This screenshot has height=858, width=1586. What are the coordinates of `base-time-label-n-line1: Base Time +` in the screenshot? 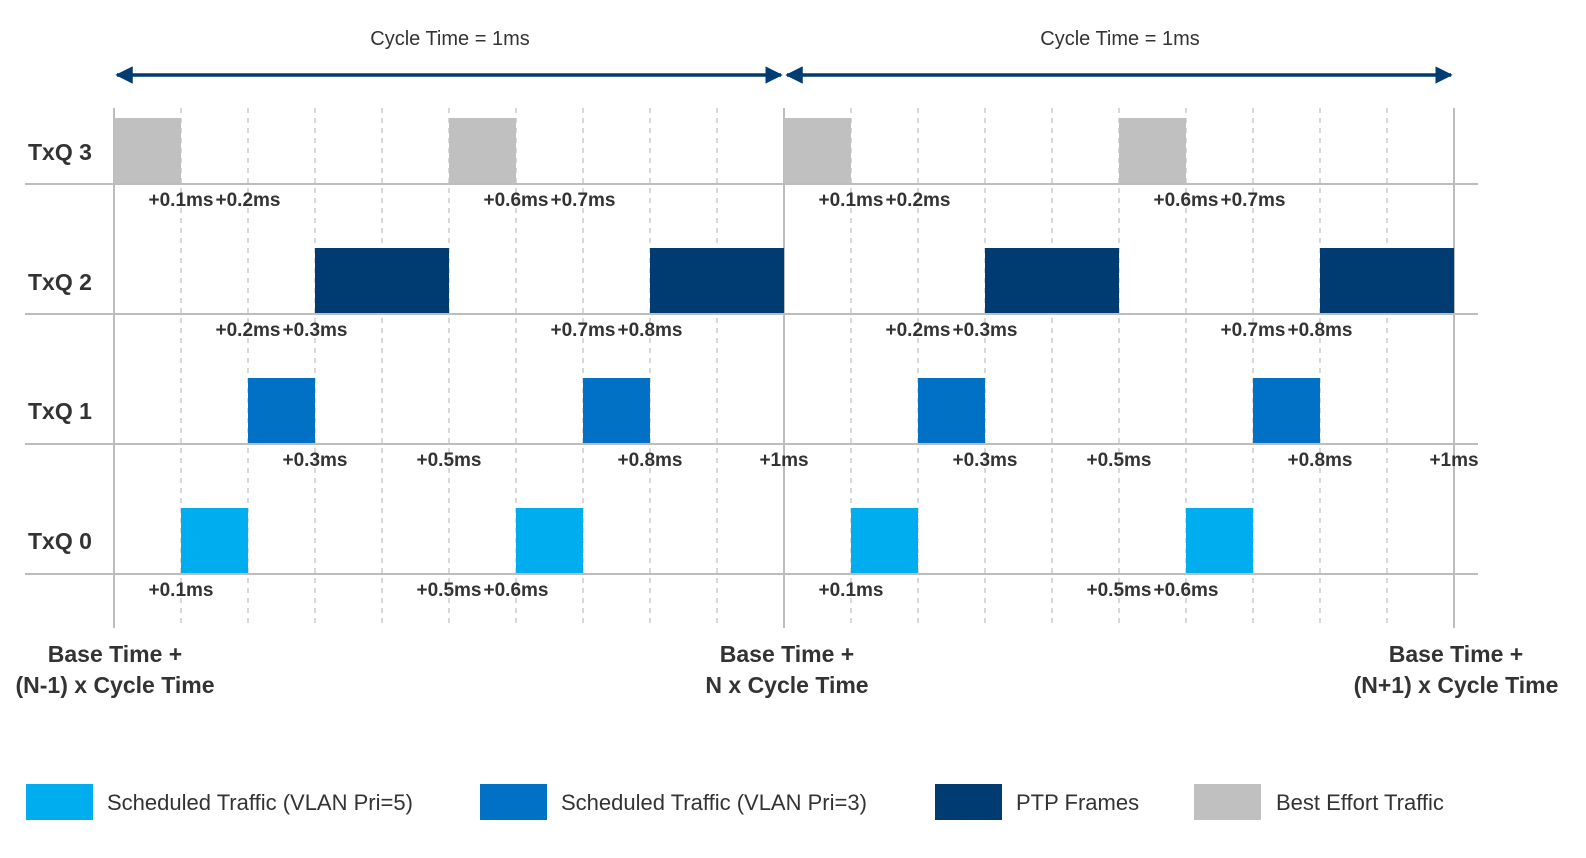 It's located at (787, 654).